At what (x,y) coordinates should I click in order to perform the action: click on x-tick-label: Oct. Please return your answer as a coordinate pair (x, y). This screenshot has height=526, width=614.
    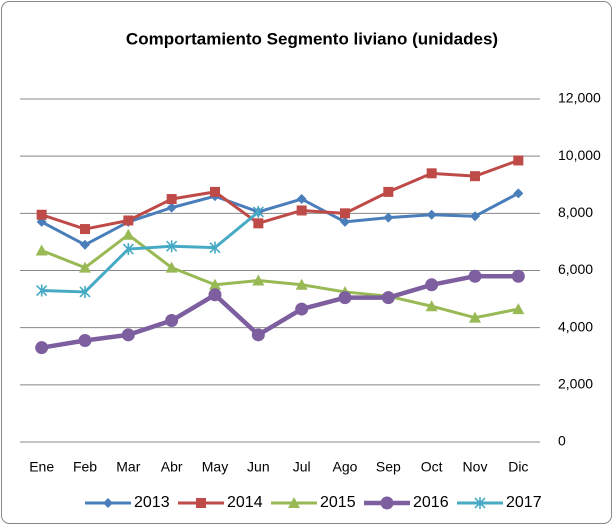
    Looking at the image, I should click on (432, 467).